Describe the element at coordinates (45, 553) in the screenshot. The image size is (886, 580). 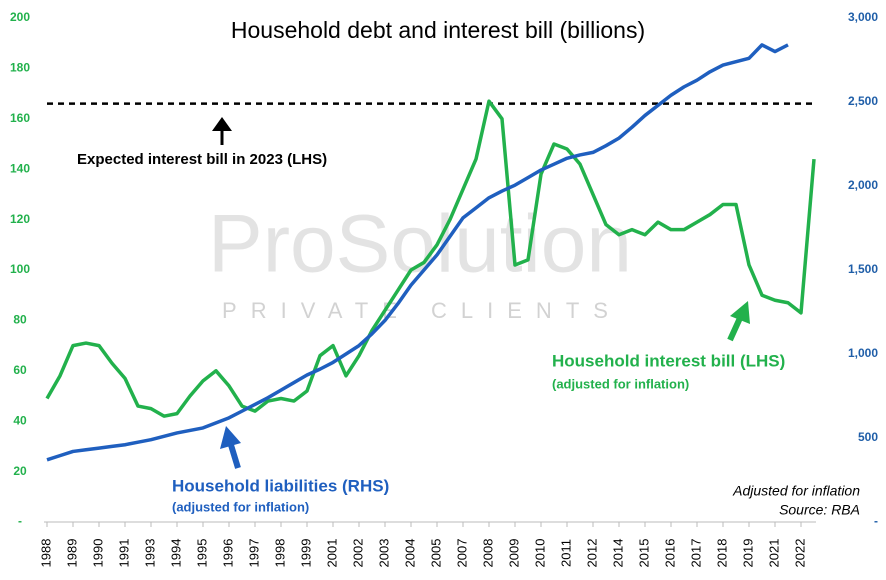
I see `x-tick-label: 1988` at that location.